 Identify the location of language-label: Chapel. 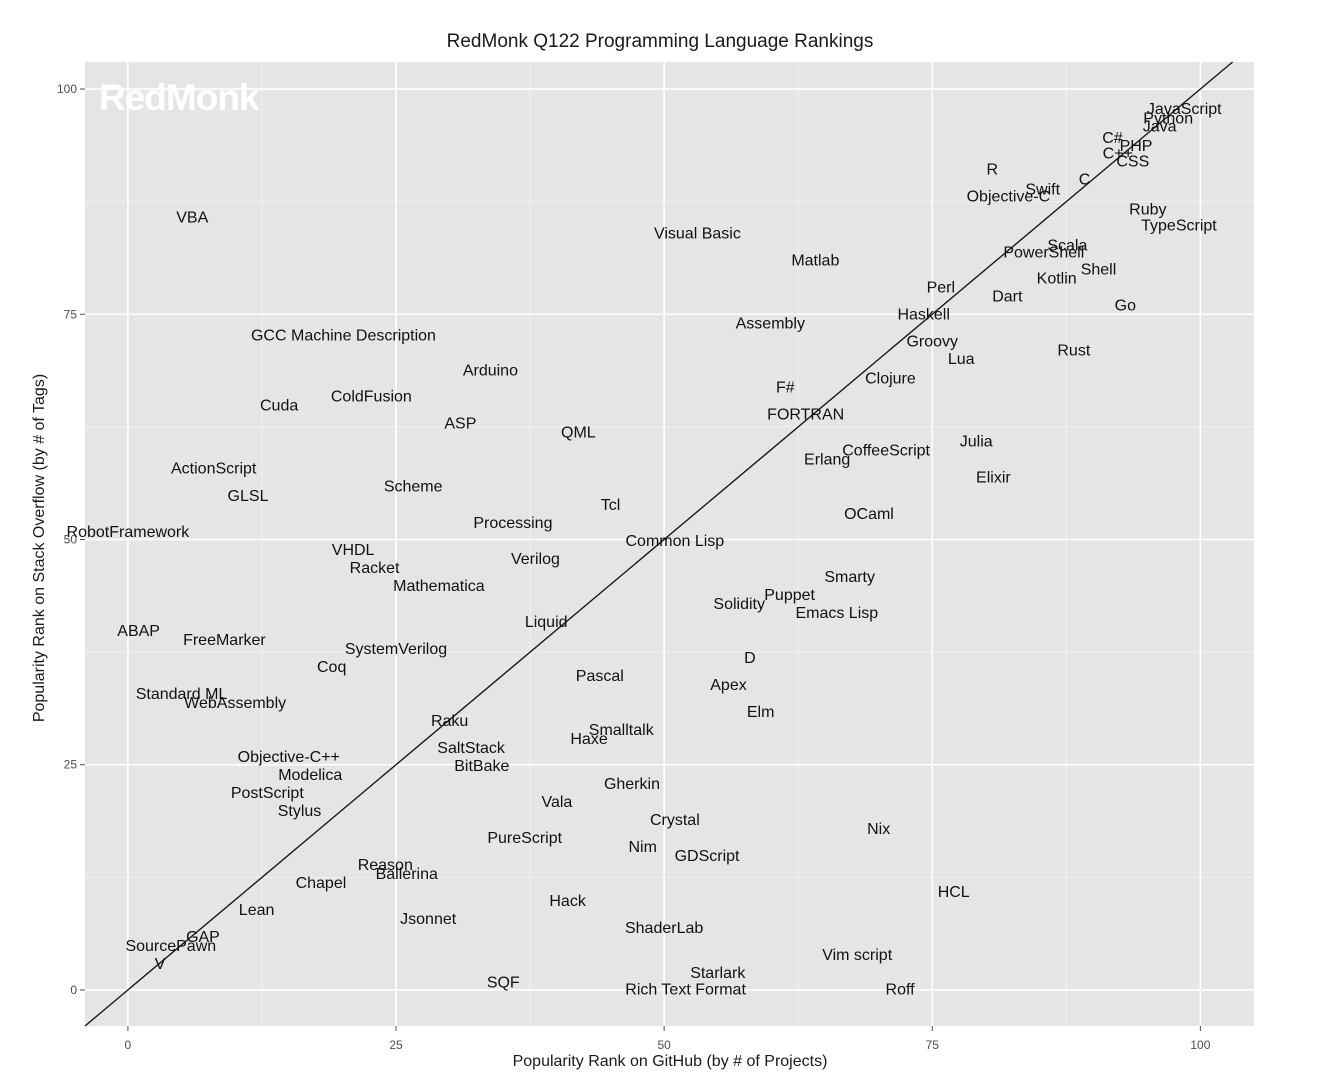
(321, 883).